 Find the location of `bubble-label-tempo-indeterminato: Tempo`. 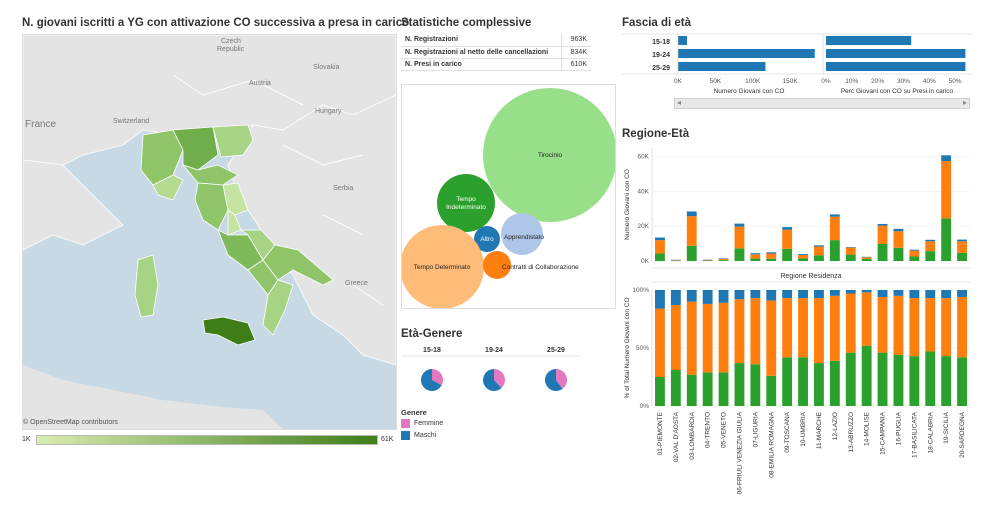

bubble-label-tempo-indeterminato: Tempo is located at coordinates (466, 199).